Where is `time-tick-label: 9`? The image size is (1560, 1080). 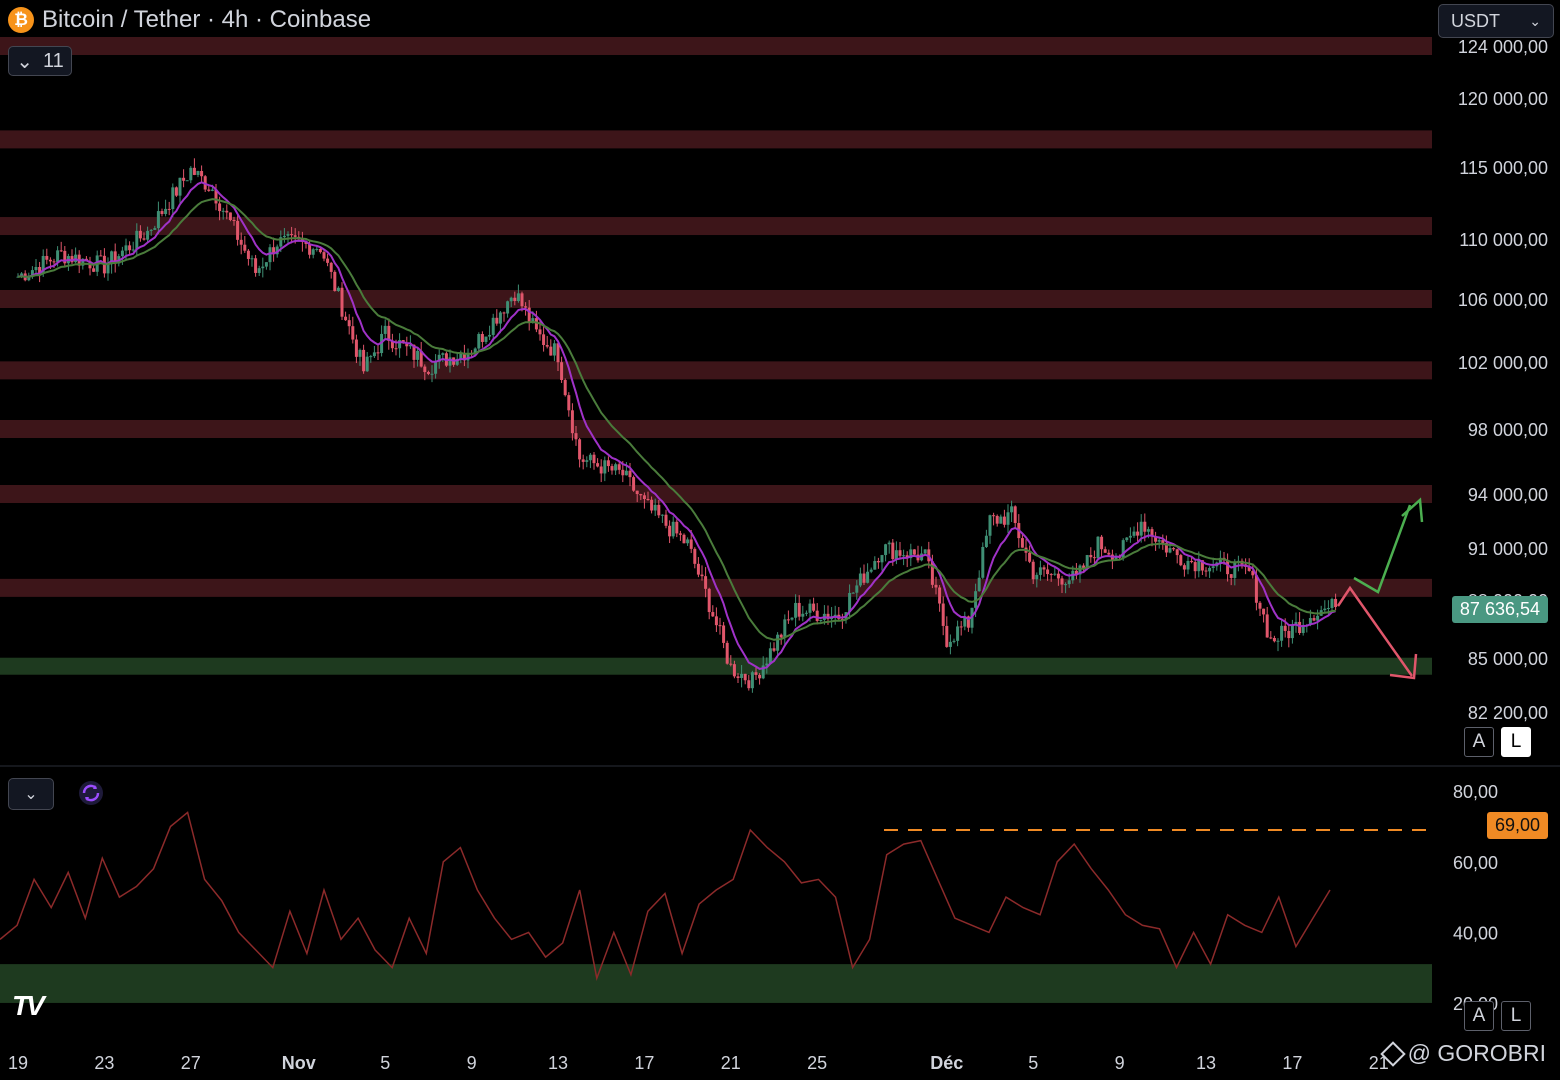
time-tick-label: 9 is located at coordinates (1120, 1063).